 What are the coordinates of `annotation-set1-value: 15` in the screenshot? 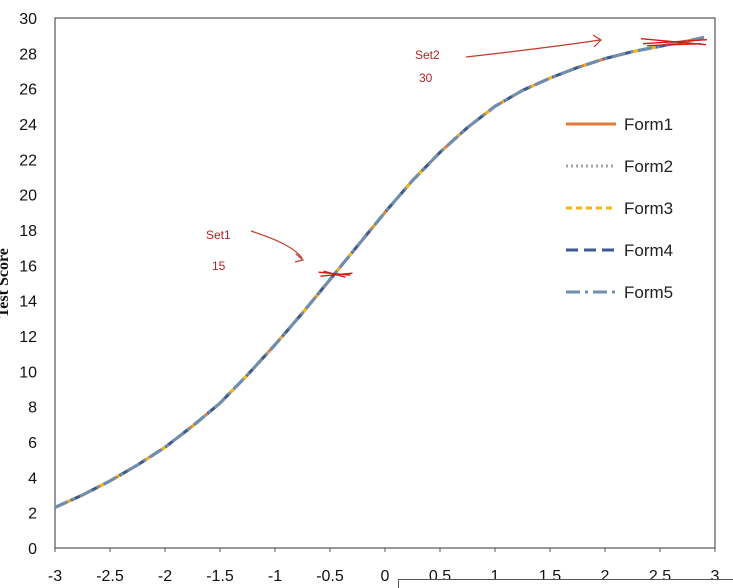 It's located at (219, 266).